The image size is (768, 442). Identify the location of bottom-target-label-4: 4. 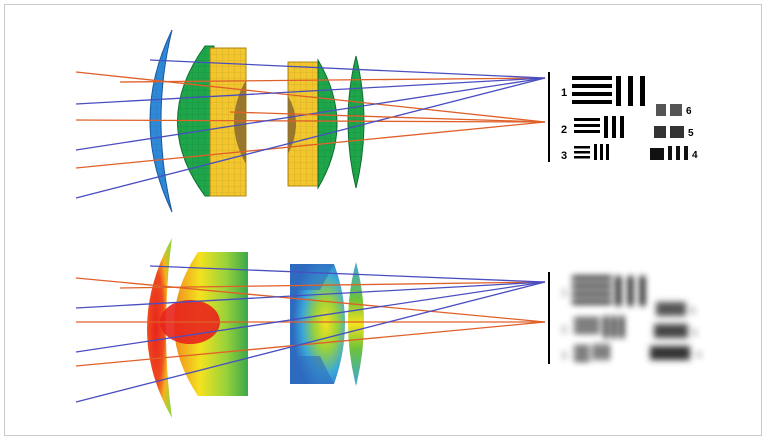
(699, 355).